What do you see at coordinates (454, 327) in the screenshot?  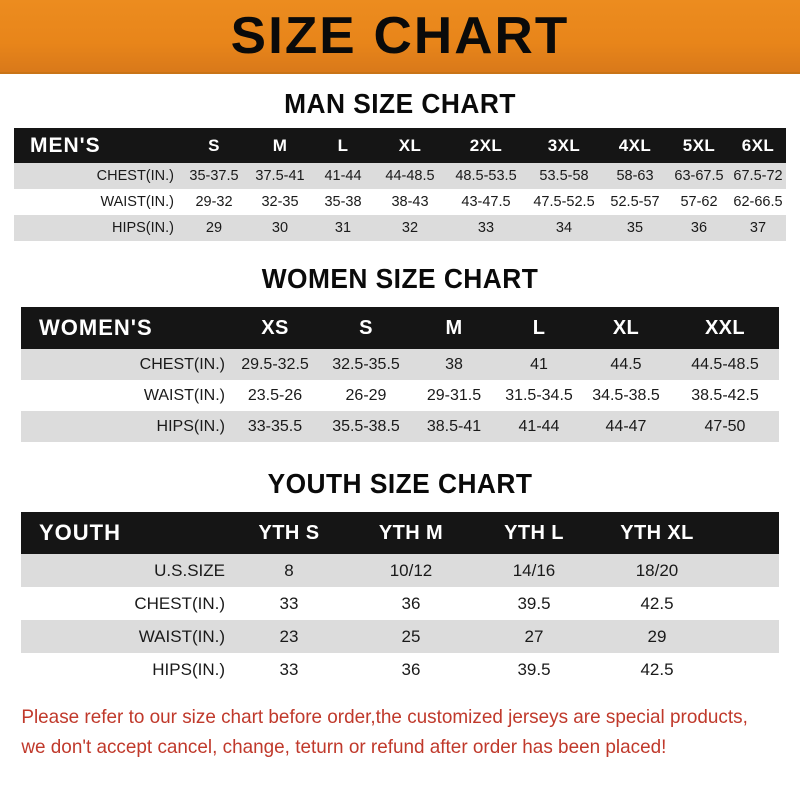 I see `women-col-2: M` at bounding box center [454, 327].